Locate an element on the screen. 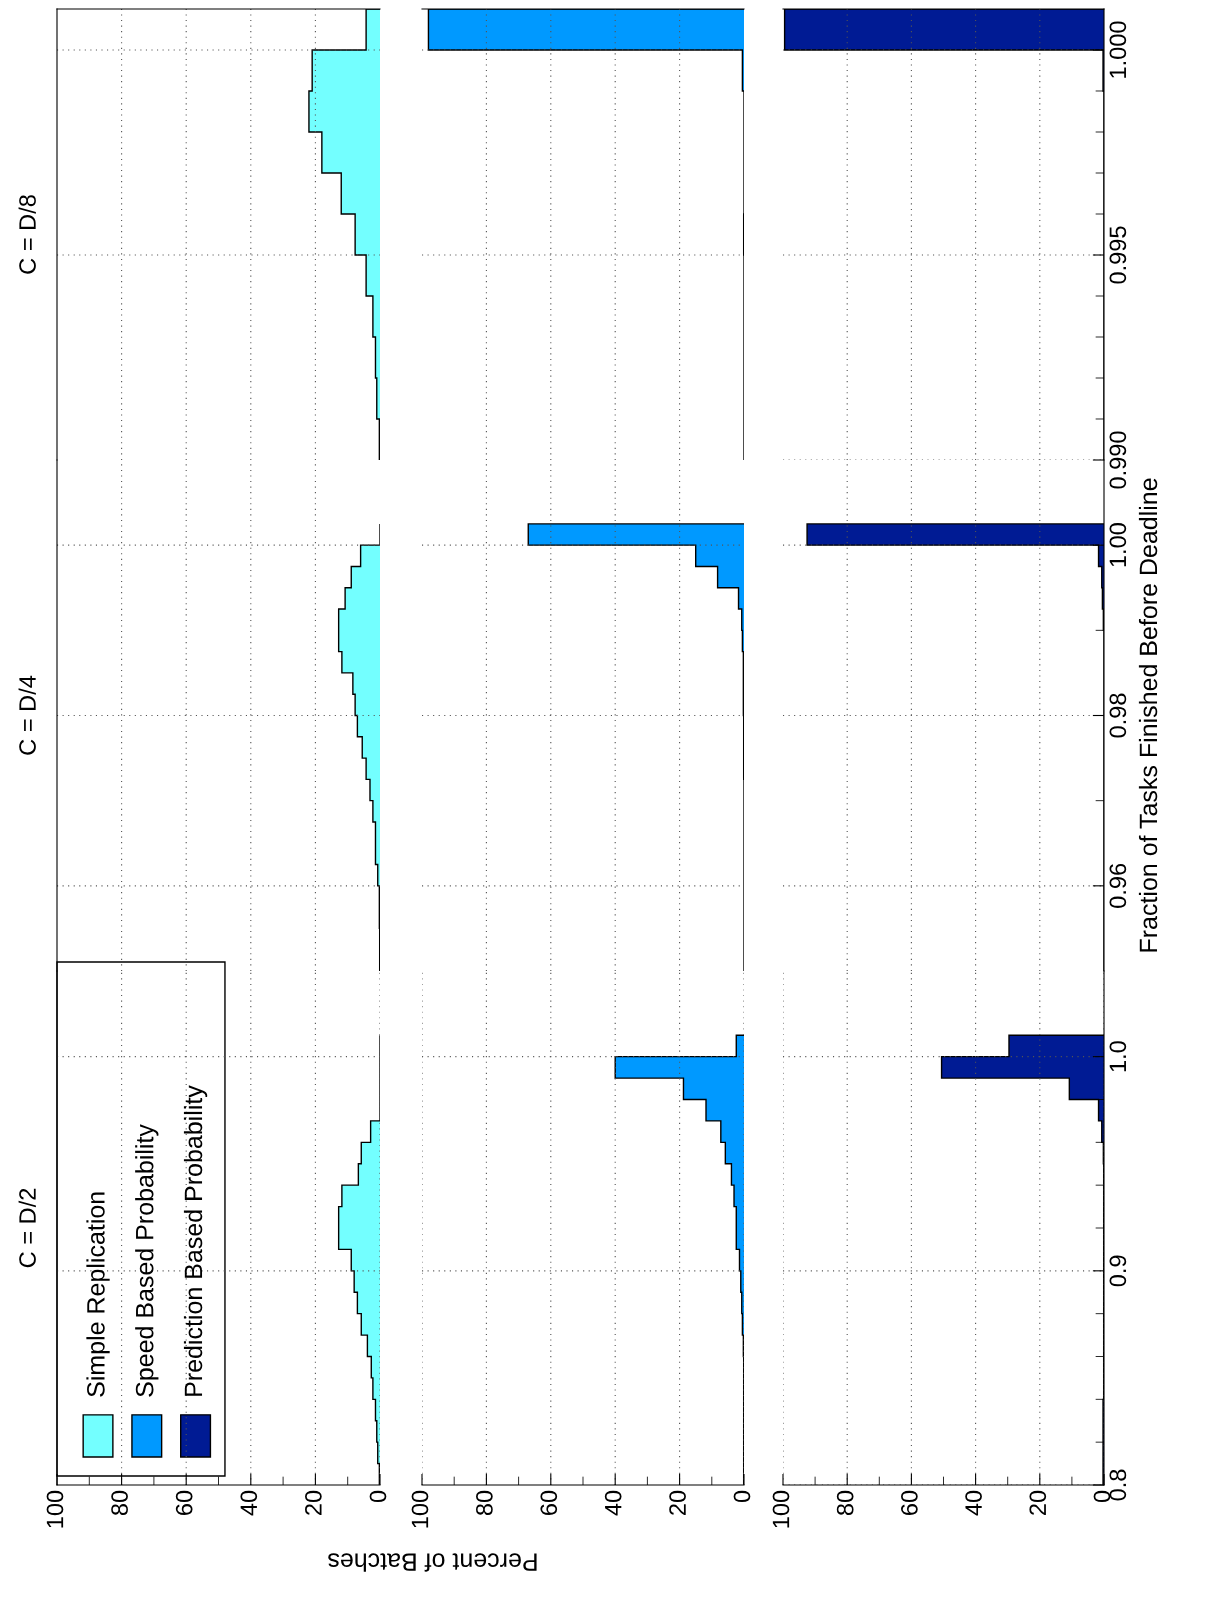  text: Speed Based Probability is located at coordinates (147, 1260).